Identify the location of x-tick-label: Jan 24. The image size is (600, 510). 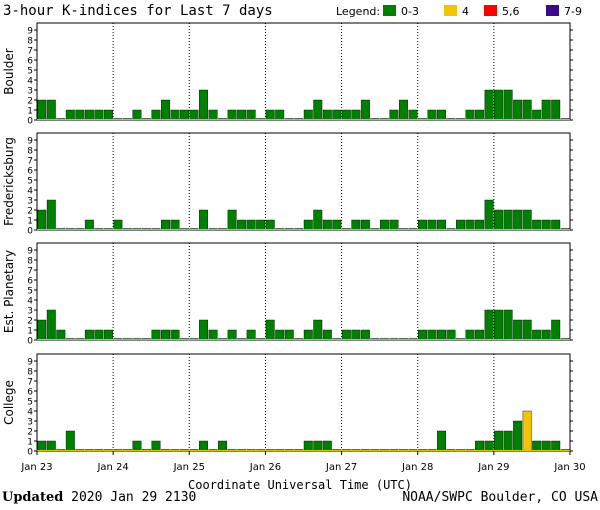
(112, 467).